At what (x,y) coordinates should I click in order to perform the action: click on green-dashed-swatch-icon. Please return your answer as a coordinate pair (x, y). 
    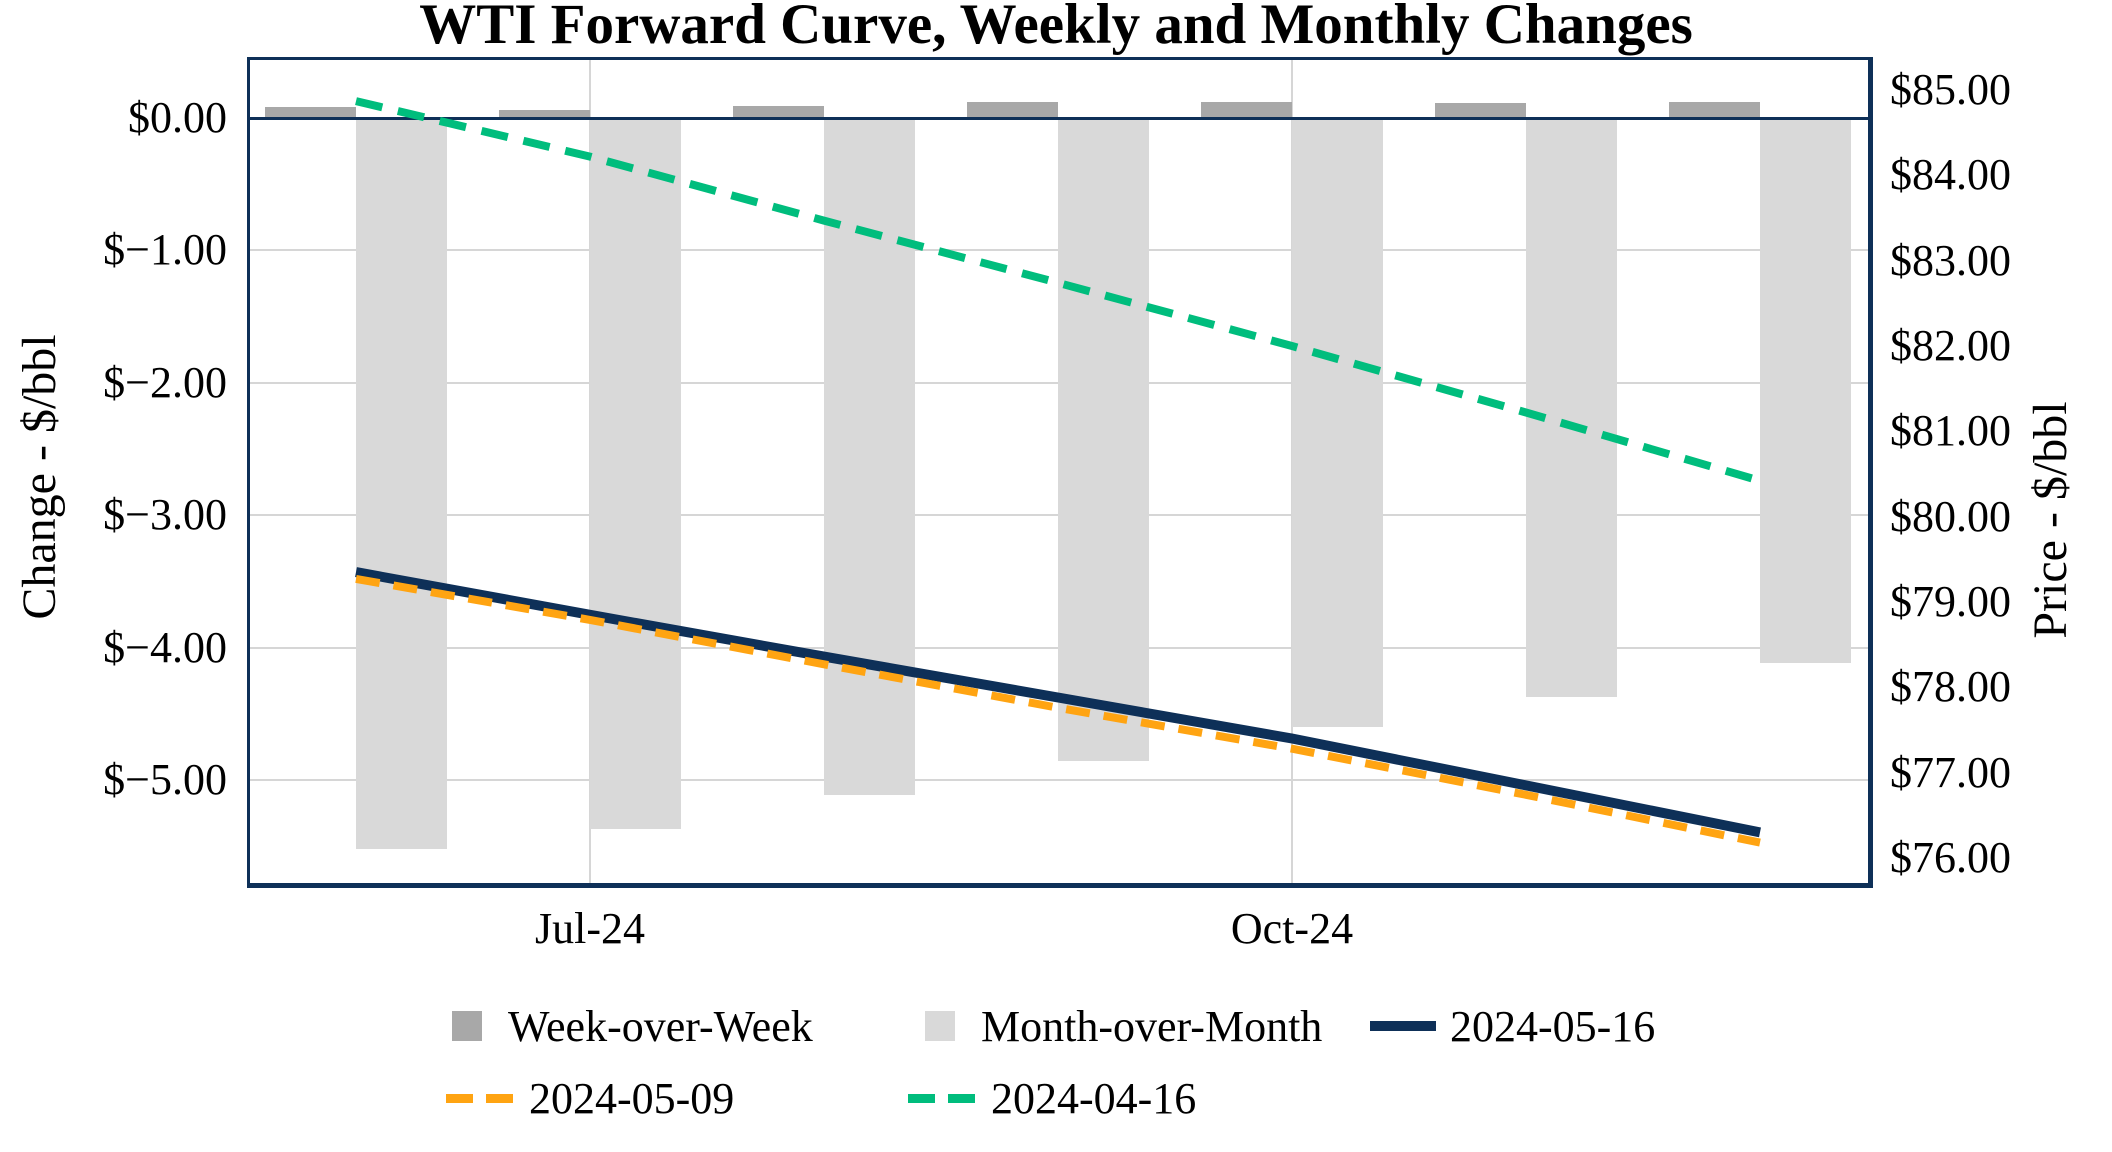
    Looking at the image, I should click on (941, 1098).